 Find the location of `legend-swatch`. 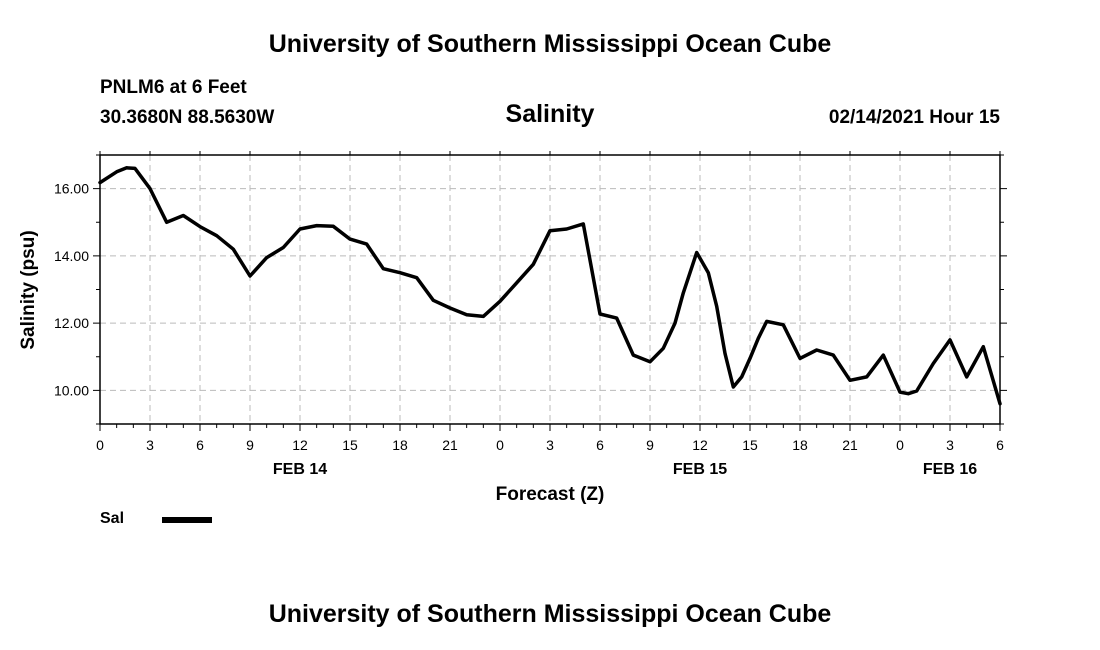

legend-swatch is located at coordinates (187, 520).